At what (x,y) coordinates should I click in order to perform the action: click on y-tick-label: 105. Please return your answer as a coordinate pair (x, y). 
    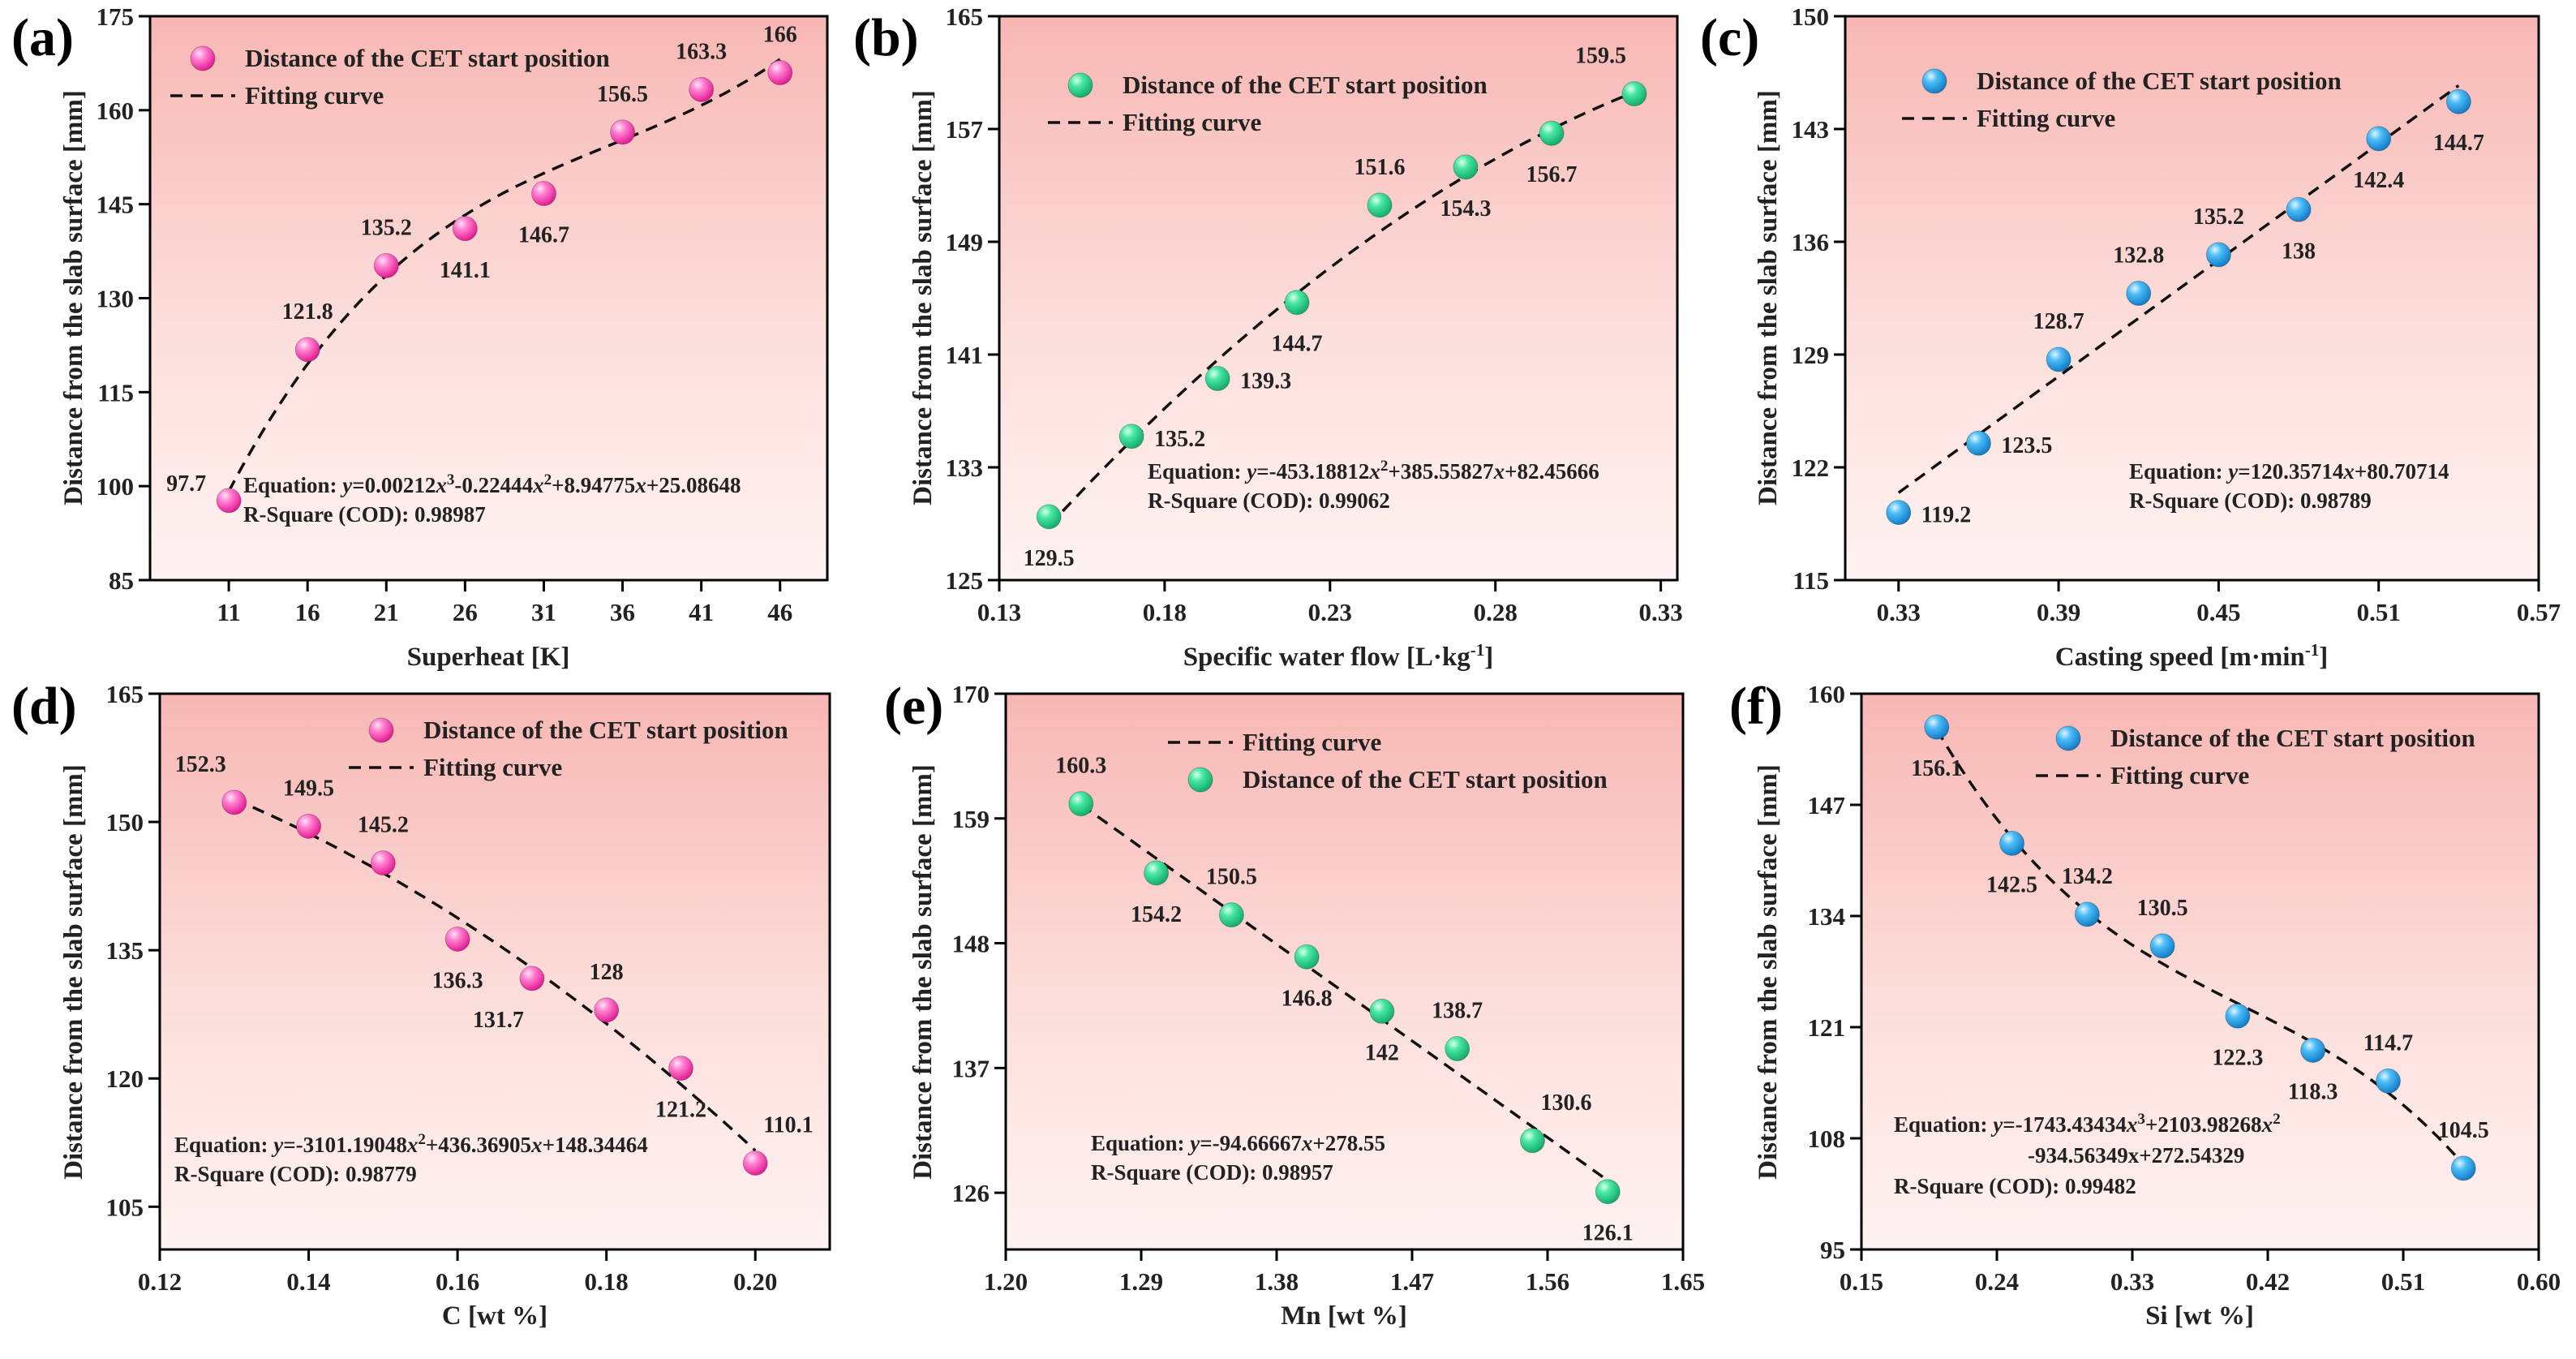
    Looking at the image, I should click on (125, 1207).